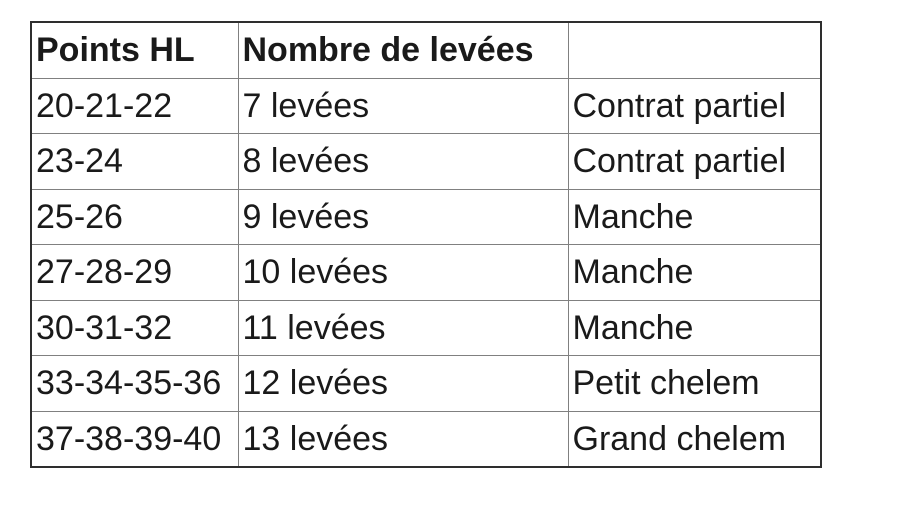 This screenshot has width=918, height=524. Describe the element at coordinates (694, 50) in the screenshot. I see `header-empty` at that location.